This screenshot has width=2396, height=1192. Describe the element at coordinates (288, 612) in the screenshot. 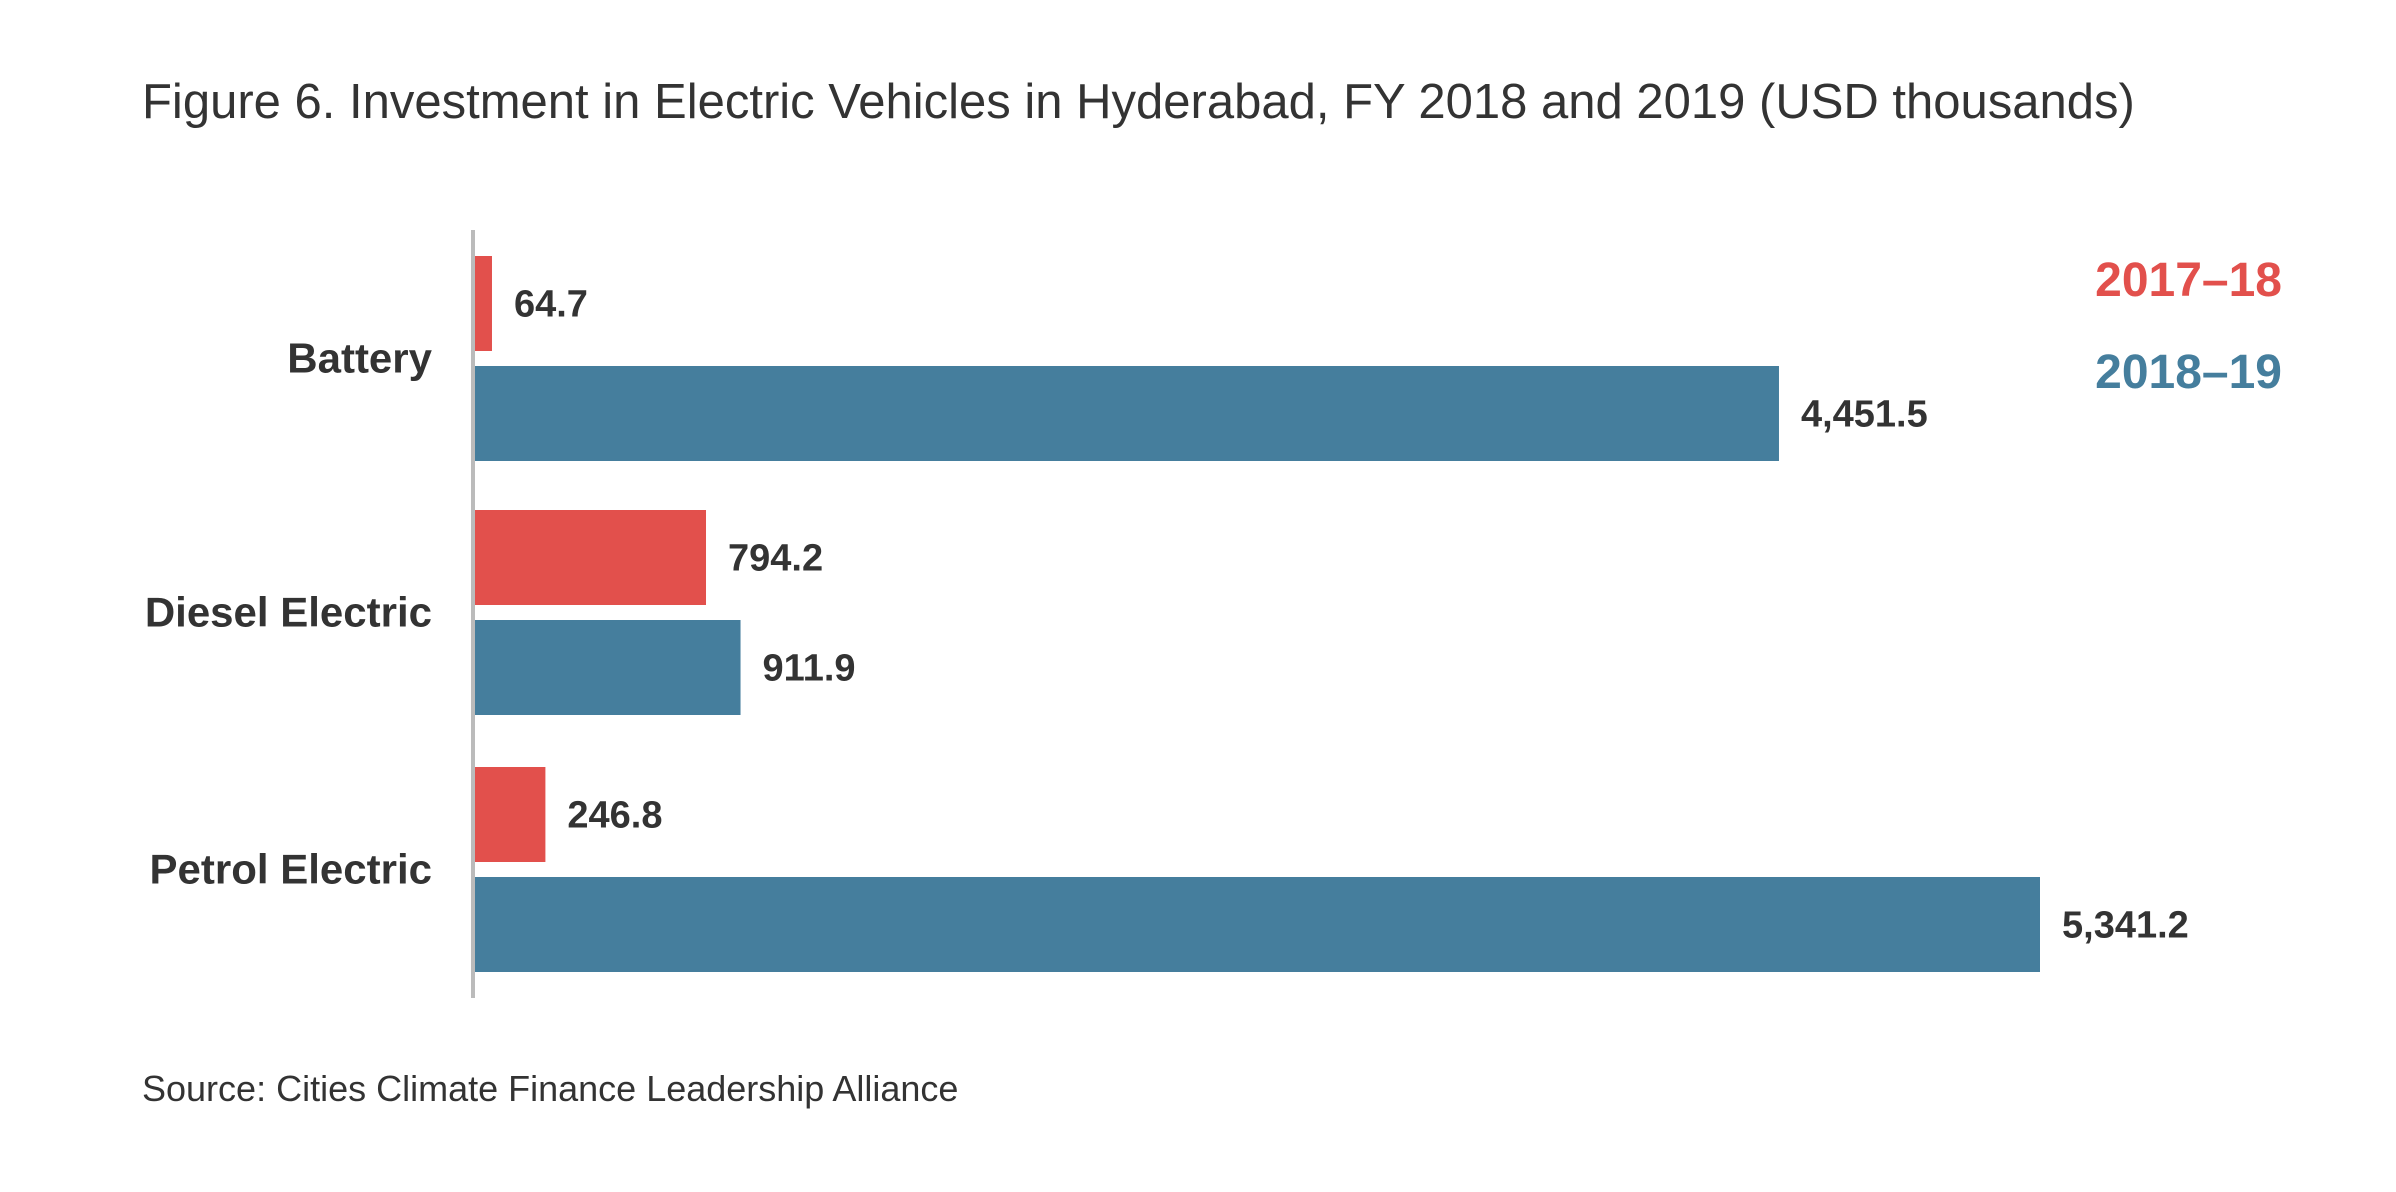

I see `category-label-diesel-electric: Diesel Electric` at that location.